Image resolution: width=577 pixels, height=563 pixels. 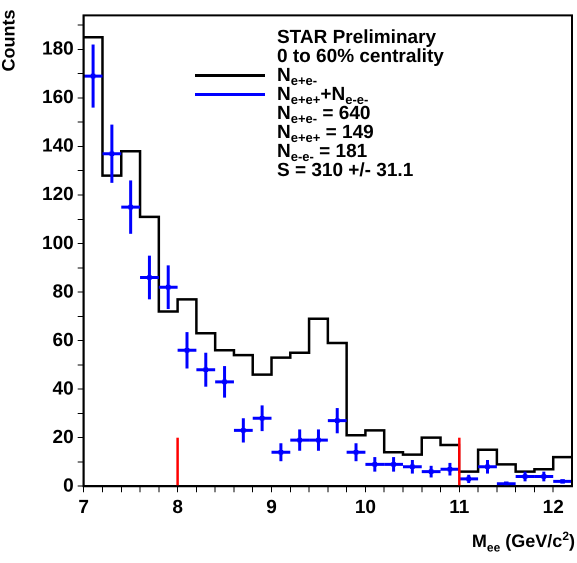 I want to click on y-axis-title: Counts, so click(x=10, y=41).